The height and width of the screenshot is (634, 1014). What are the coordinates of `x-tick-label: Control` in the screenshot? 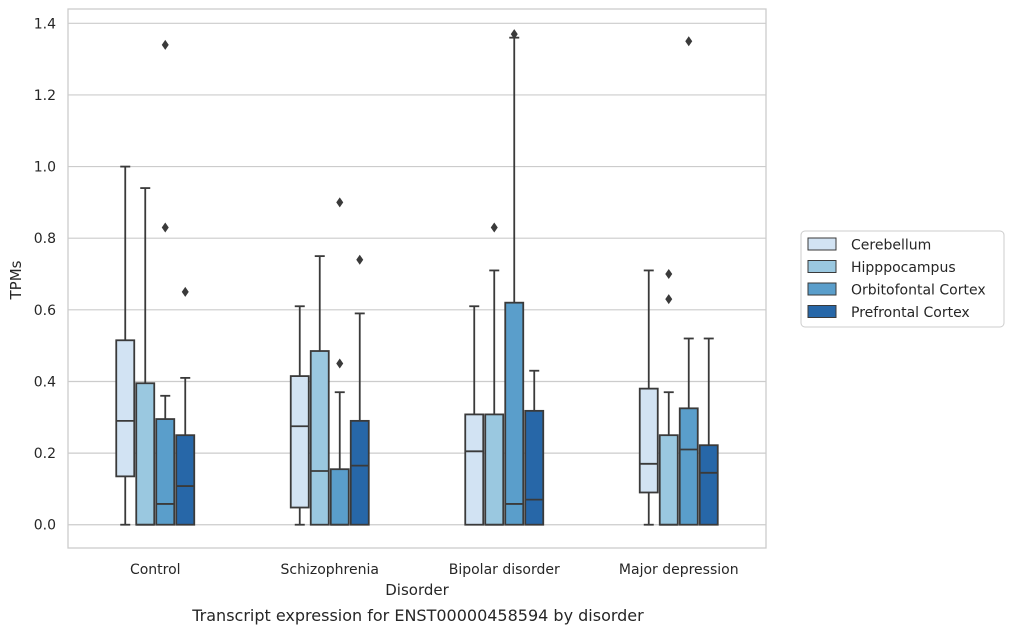 It's located at (155, 570).